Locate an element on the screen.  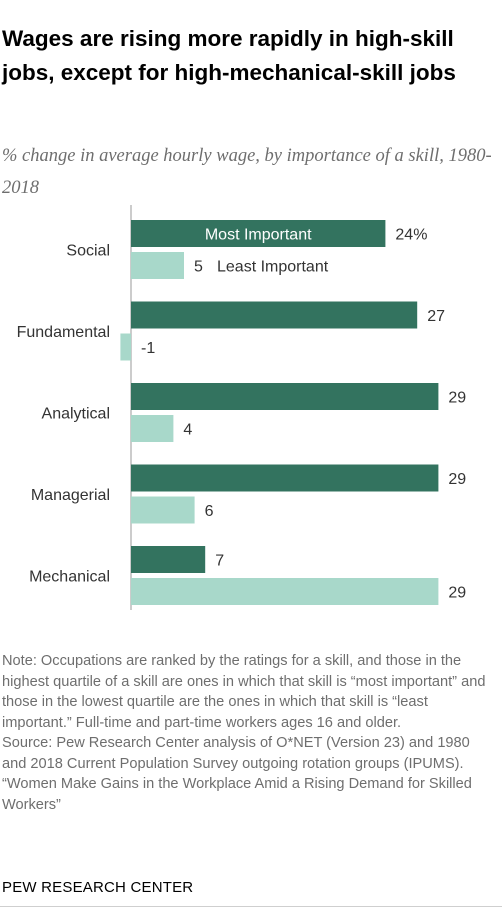
value-label-least-mechanical: 29 is located at coordinates (457, 593).